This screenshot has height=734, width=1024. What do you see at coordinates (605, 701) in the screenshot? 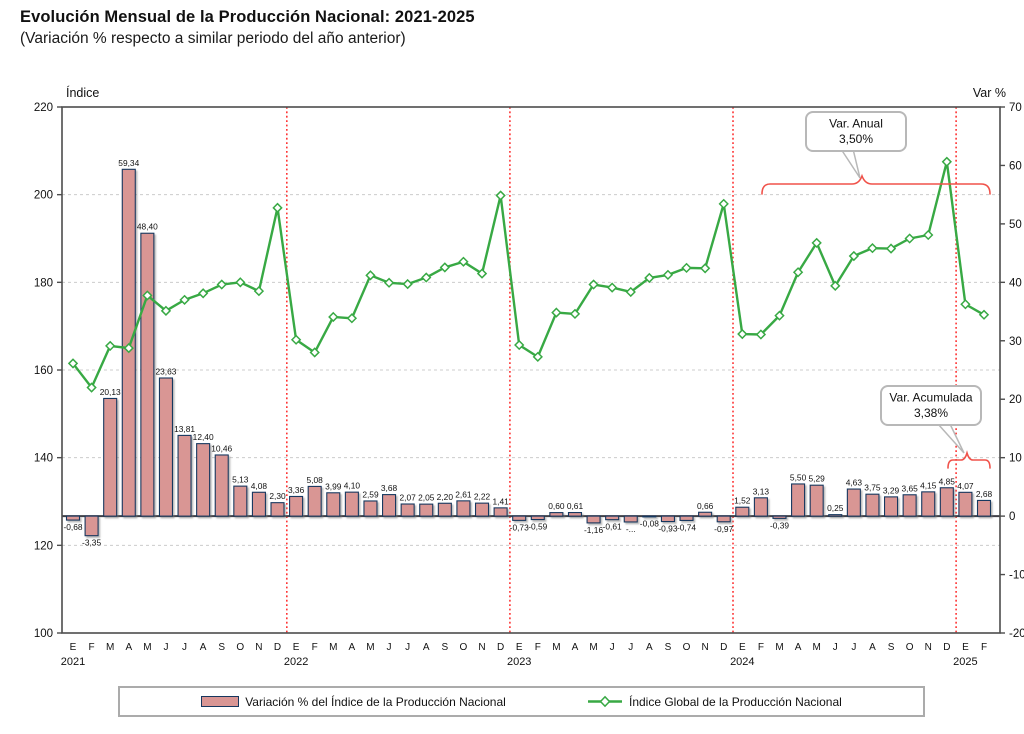
I see `line-swatch-icon` at bounding box center [605, 701].